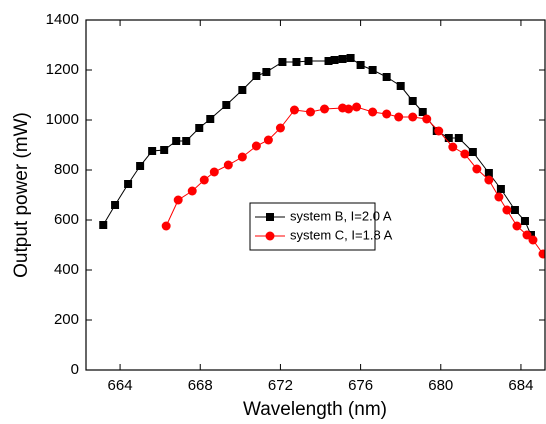 This screenshot has height=424, width=546. I want to click on x-tick-label: 672, so click(280, 385).